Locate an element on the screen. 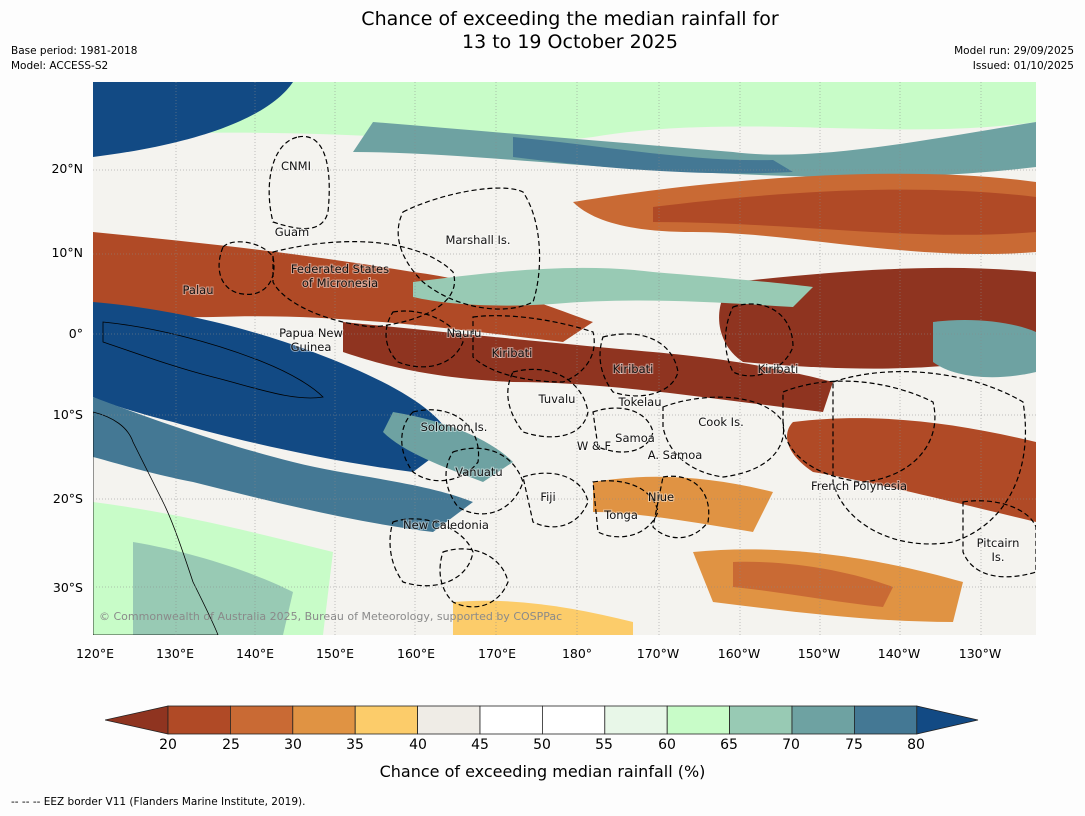  legend-tick-45: 45 is located at coordinates (480, 745).